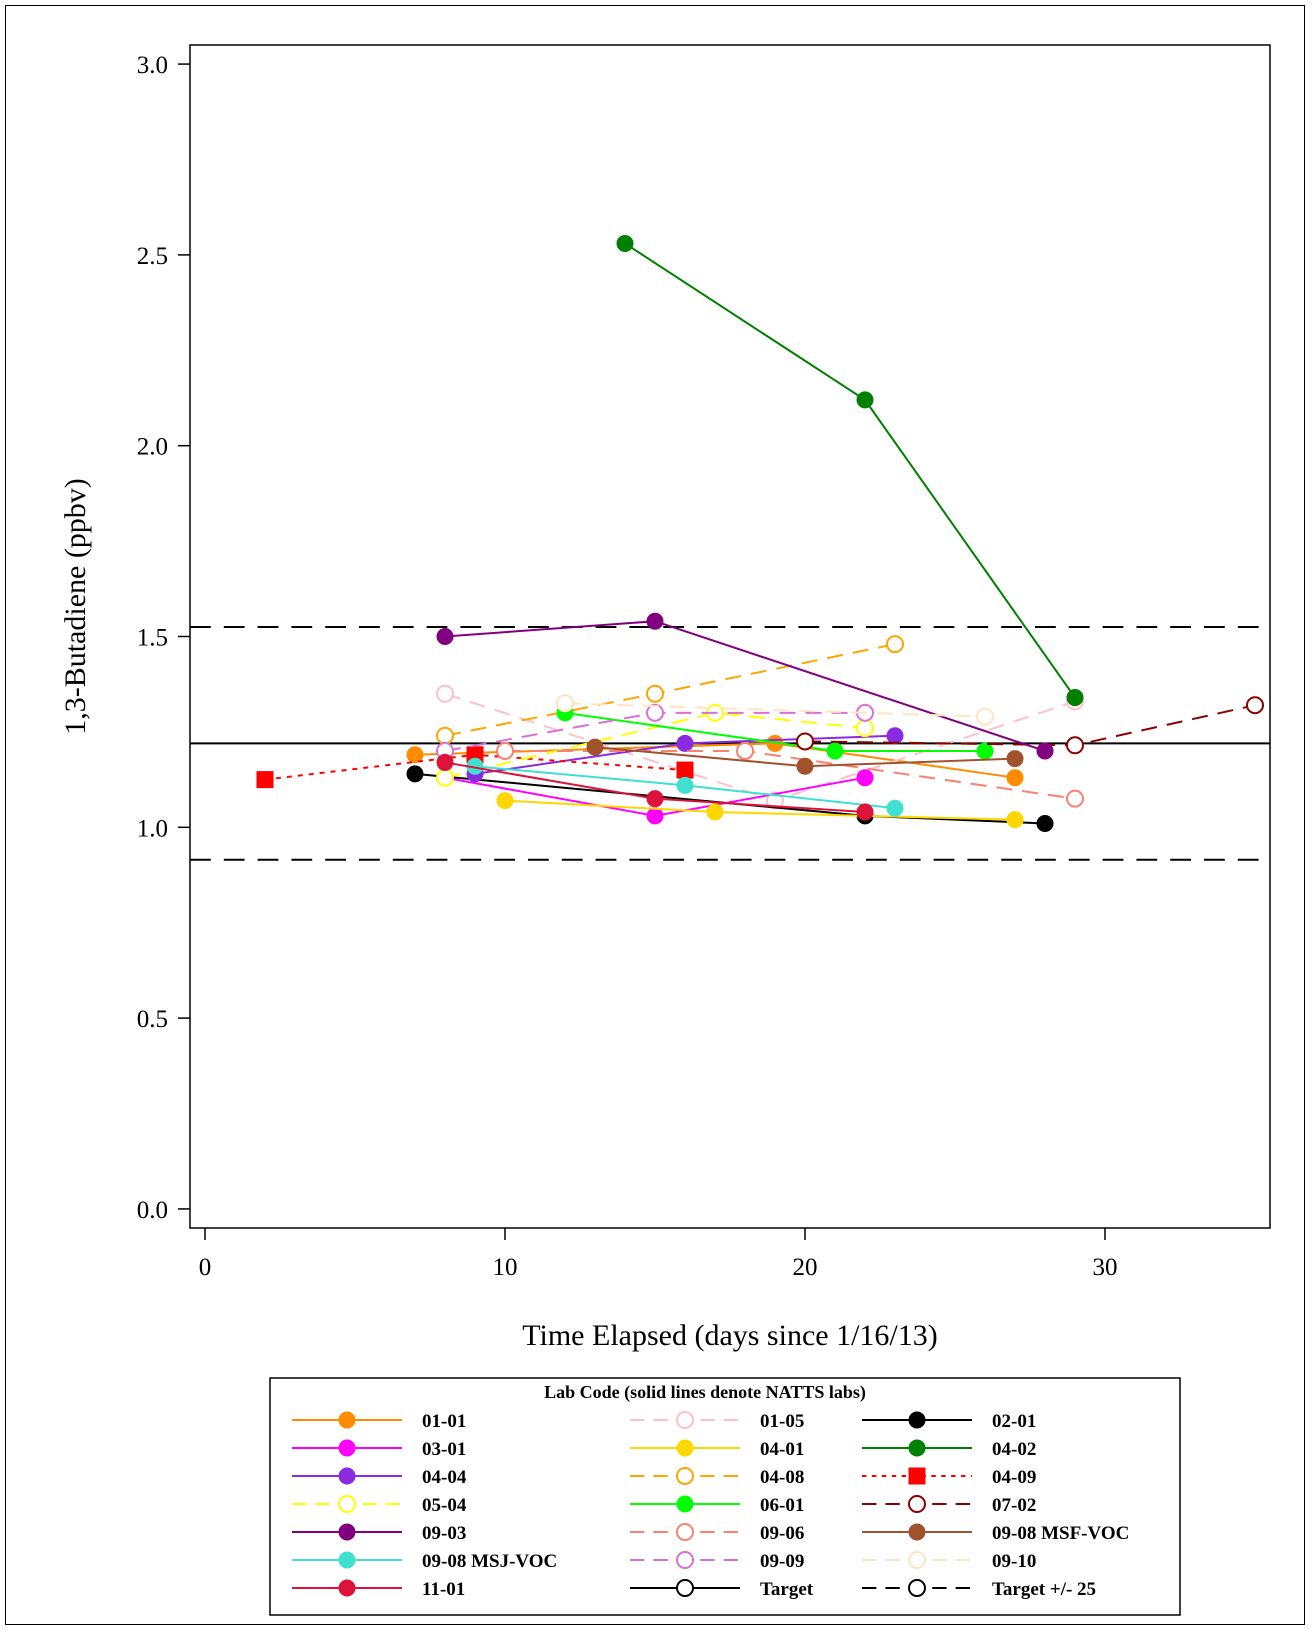 Image resolution: width=1312 pixels, height=1632 pixels. What do you see at coordinates (805, 756) in the screenshot?
I see `series-09-08-msf-voc` at bounding box center [805, 756].